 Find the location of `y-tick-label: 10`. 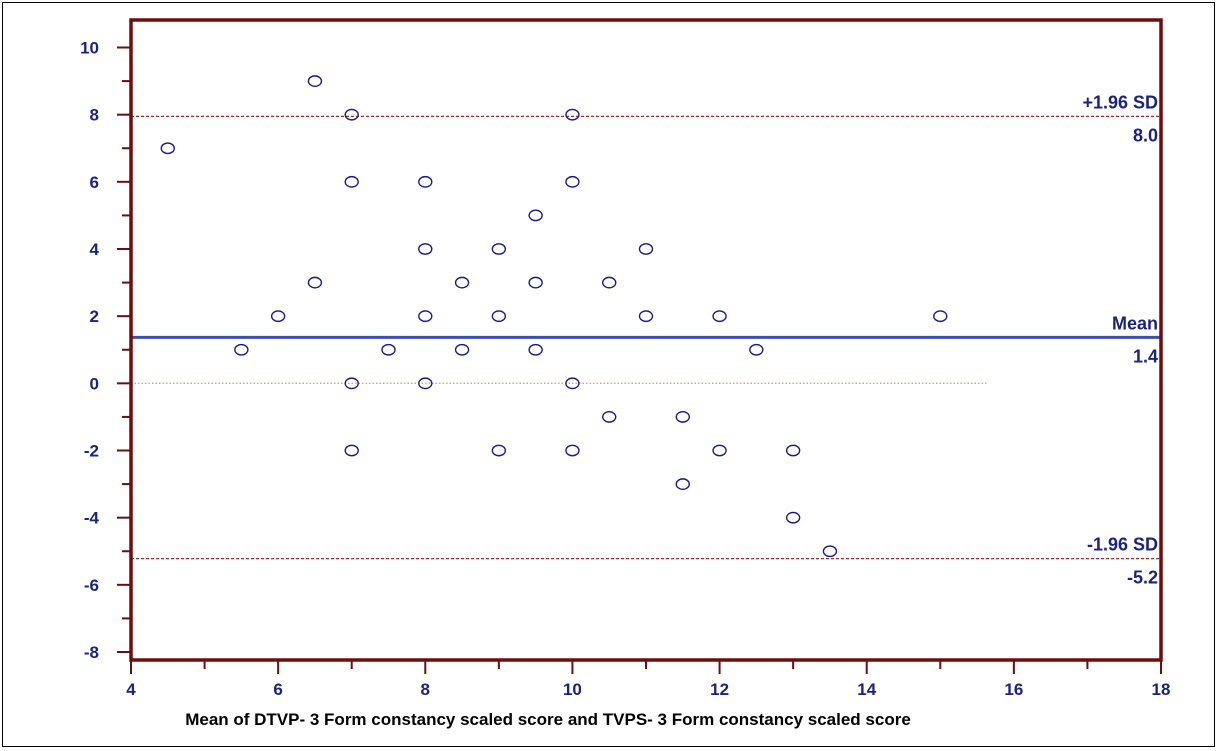

y-tick-label: 10 is located at coordinates (89, 48).